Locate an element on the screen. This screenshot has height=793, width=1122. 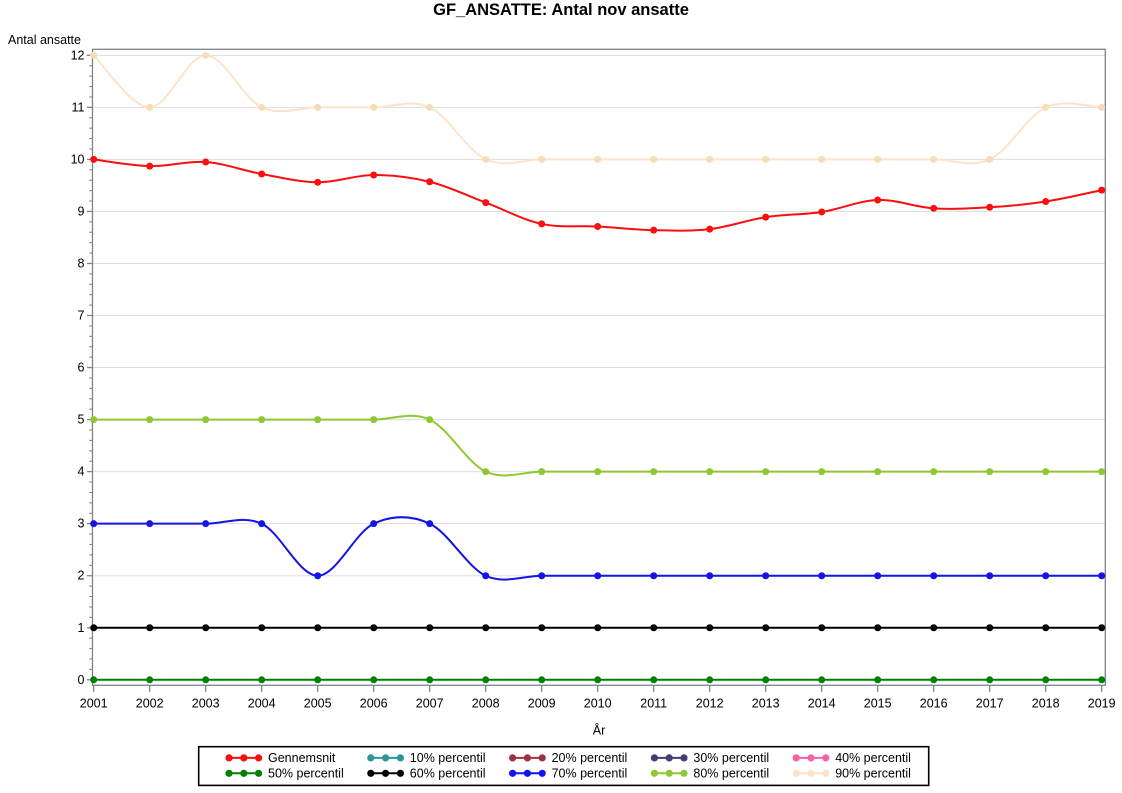
svg-text: 10 is located at coordinates (78, 159).